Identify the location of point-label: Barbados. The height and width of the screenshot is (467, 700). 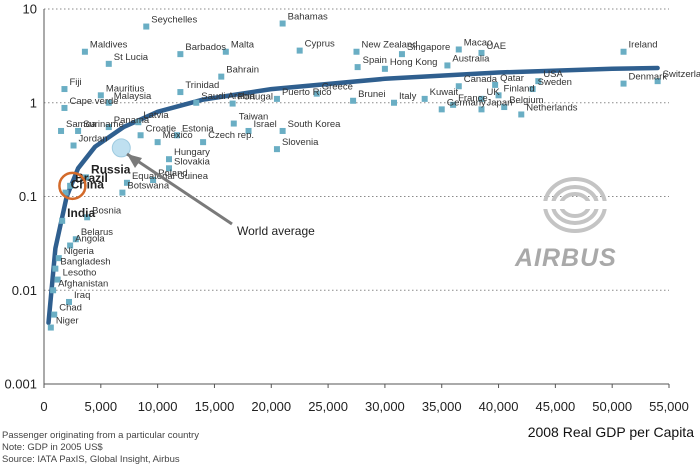
(205, 47).